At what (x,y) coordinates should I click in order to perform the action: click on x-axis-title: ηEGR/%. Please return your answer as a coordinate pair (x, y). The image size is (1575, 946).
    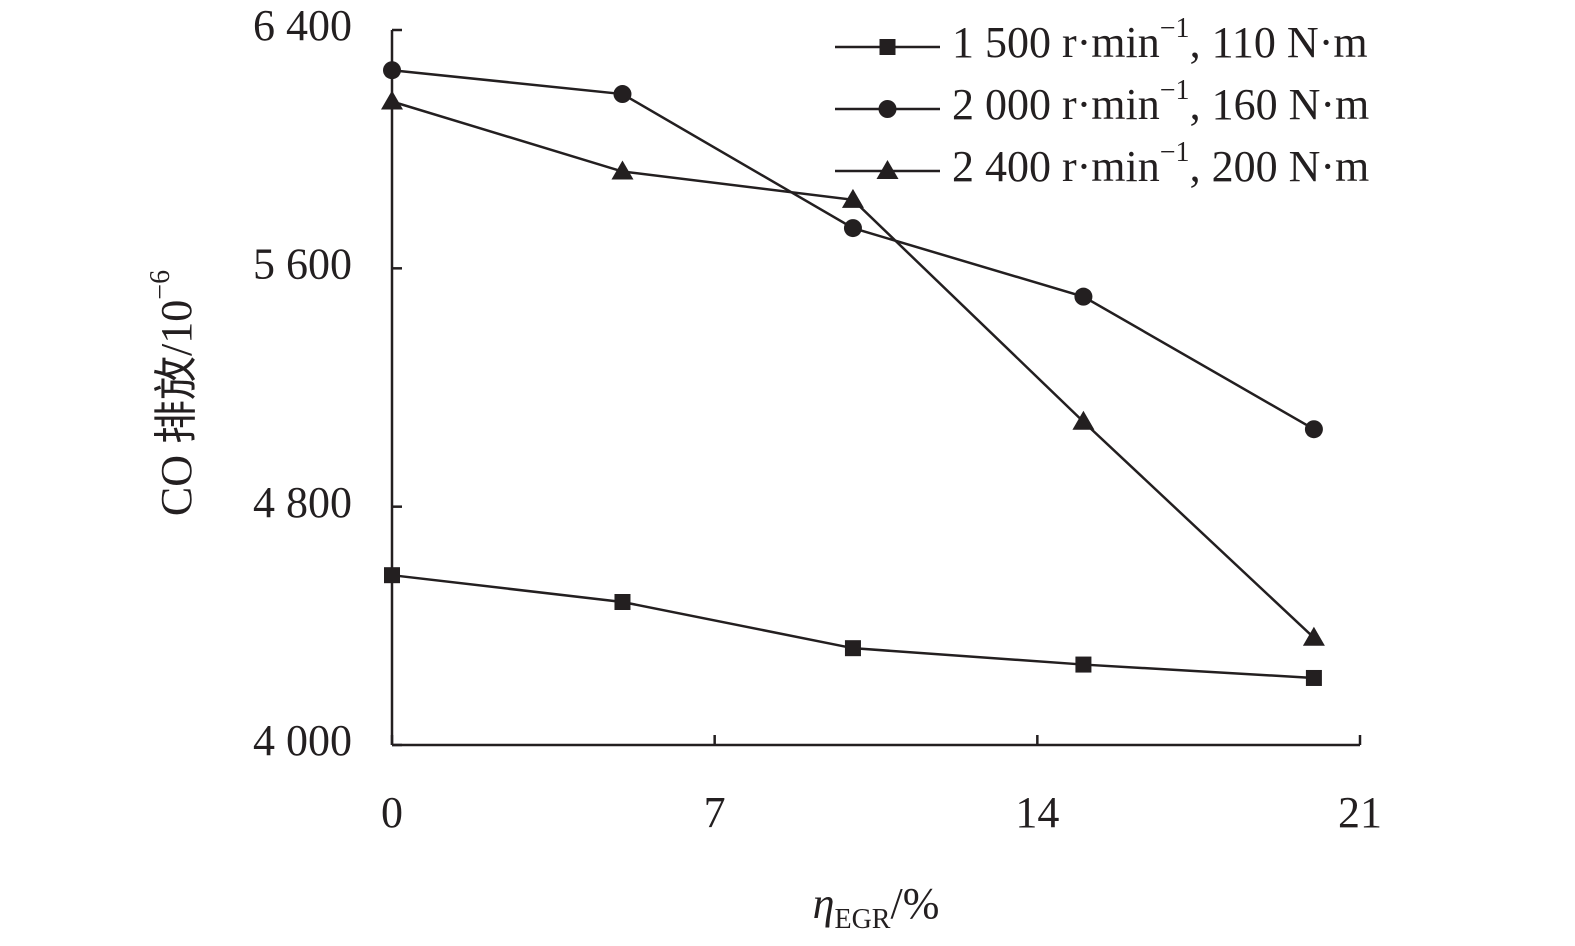
    Looking at the image, I should click on (876, 907).